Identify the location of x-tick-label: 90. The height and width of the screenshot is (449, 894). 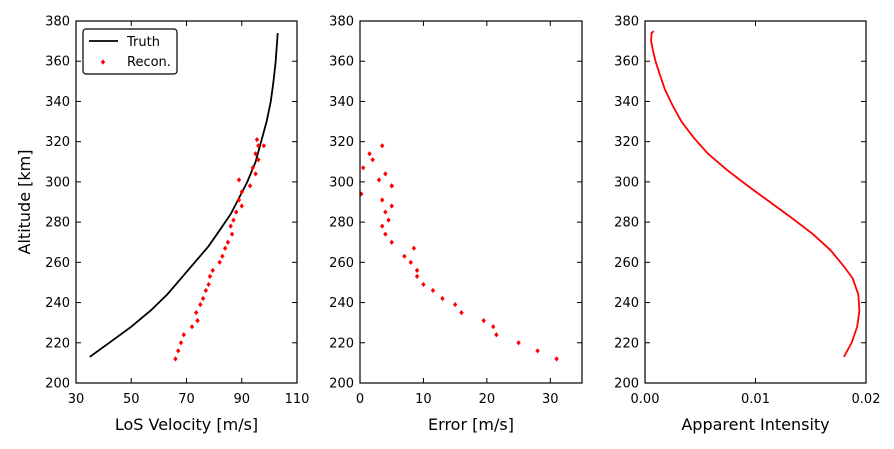
(241, 399).